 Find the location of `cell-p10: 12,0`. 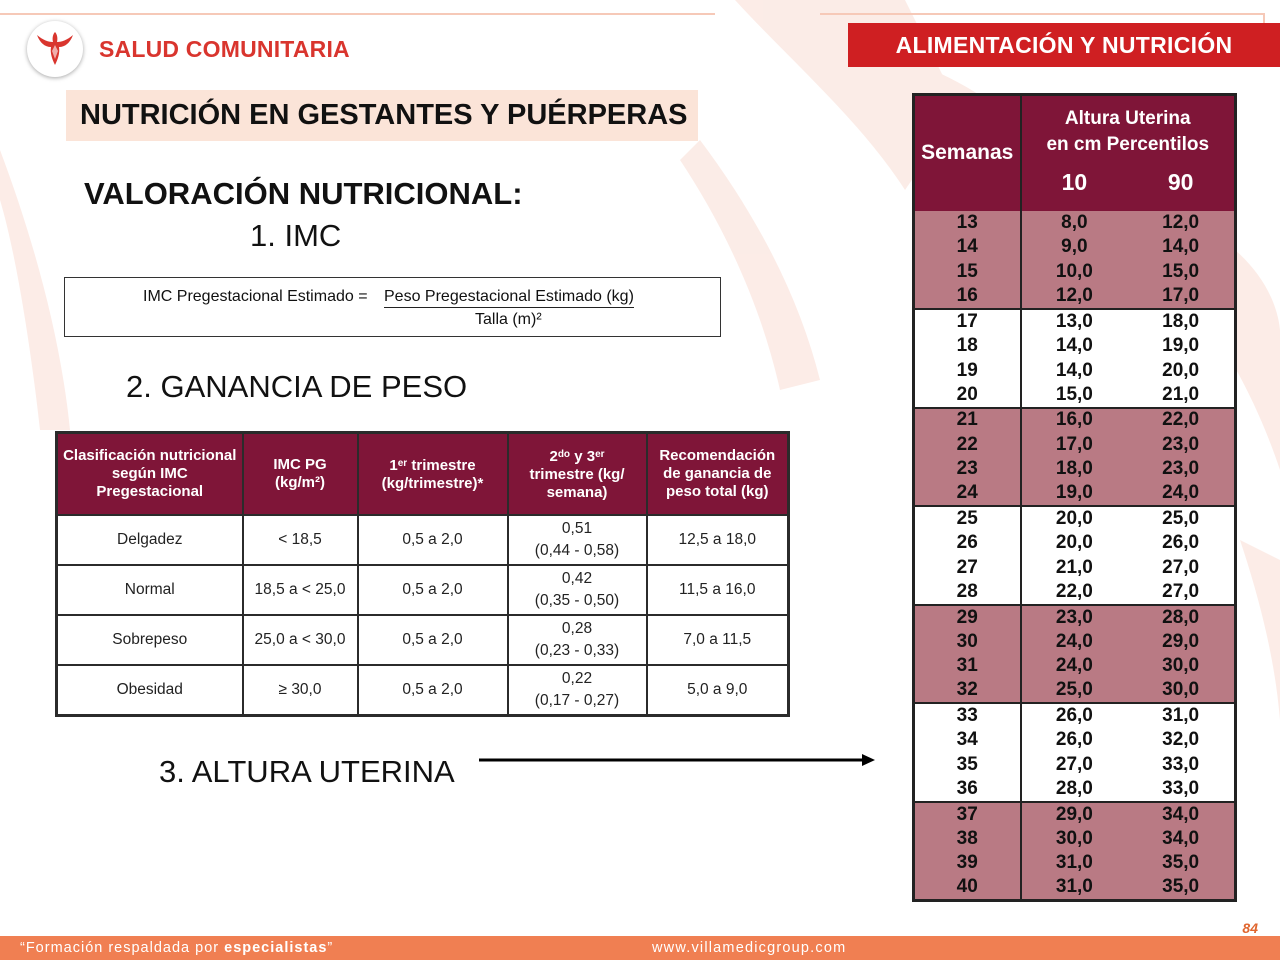

cell-p10: 12,0 is located at coordinates (1074, 297).